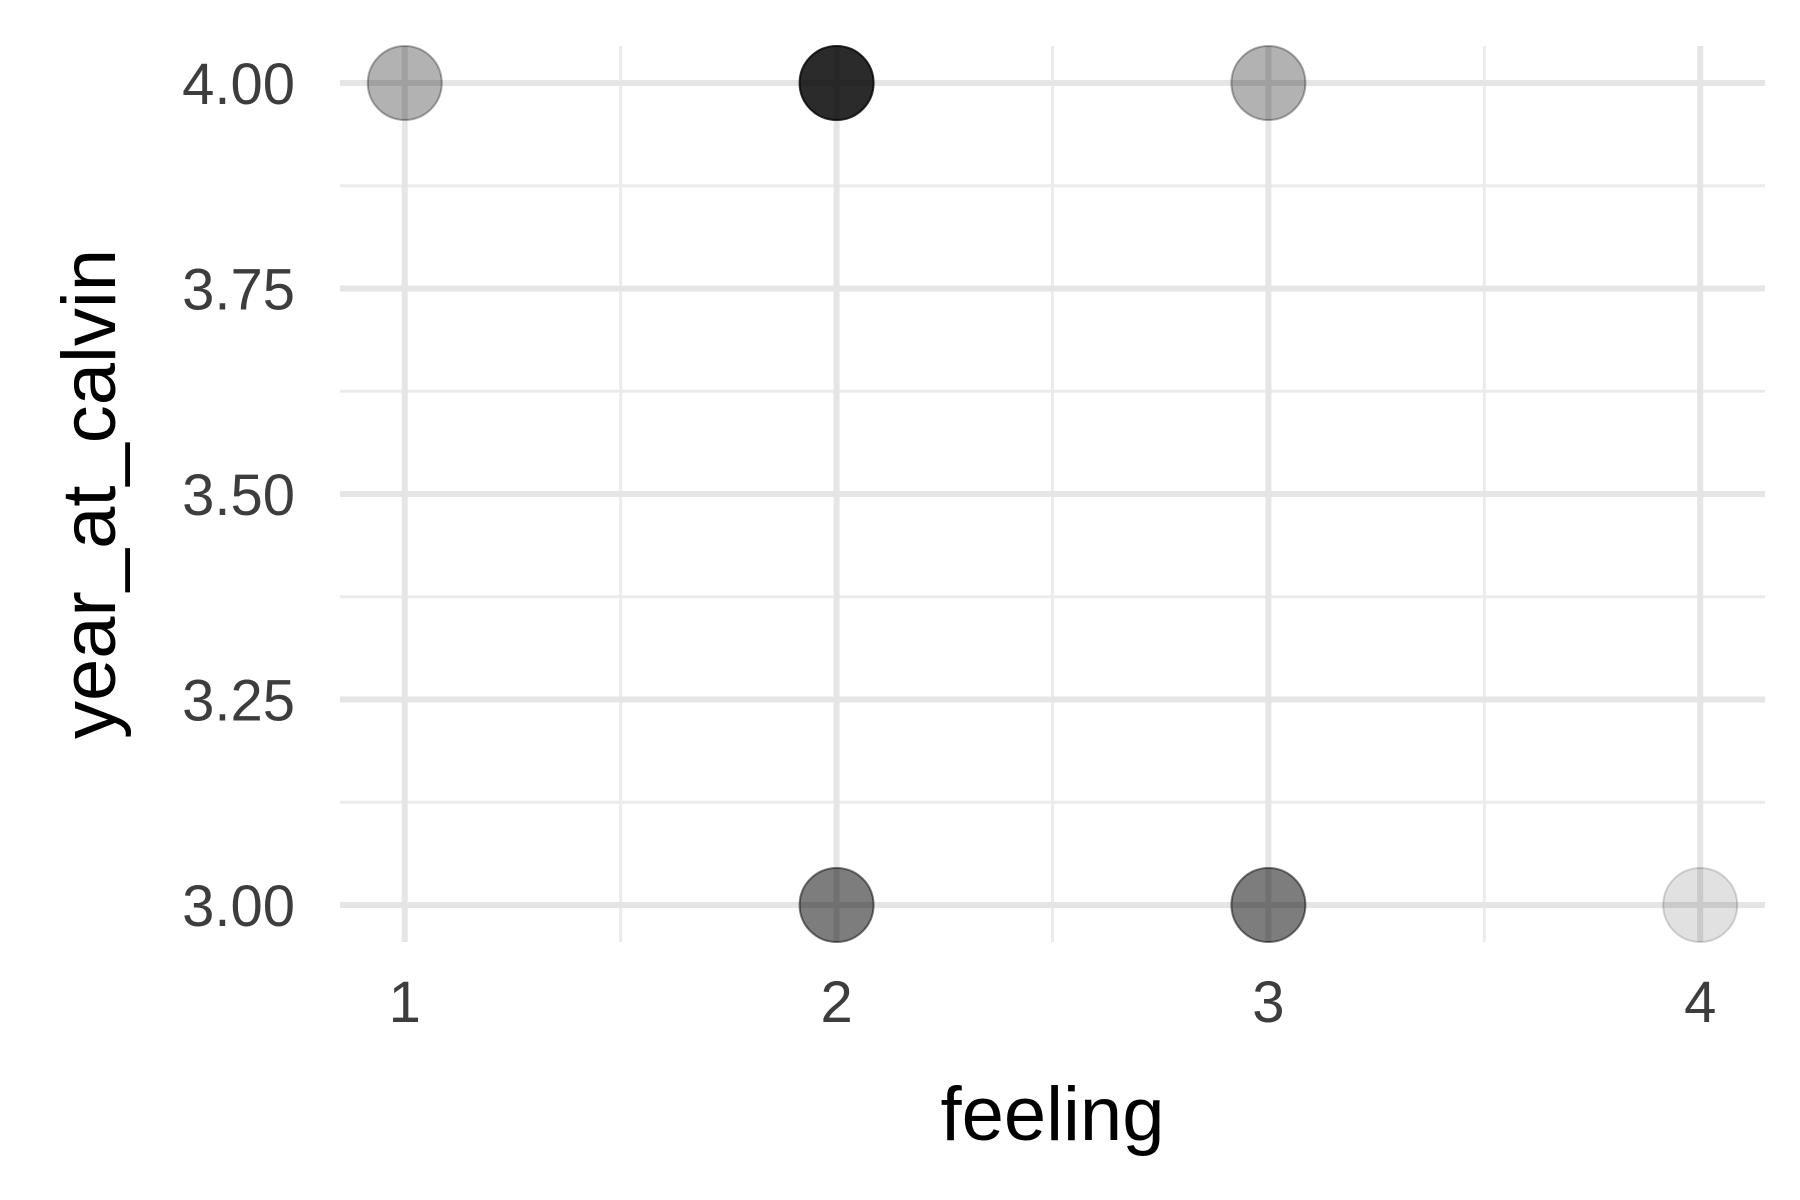 The width and height of the screenshot is (1800, 1200). I want to click on y-axis-tick-labels: 3.00 3.25 3.50 3.75 4.00, so click(238, 495).